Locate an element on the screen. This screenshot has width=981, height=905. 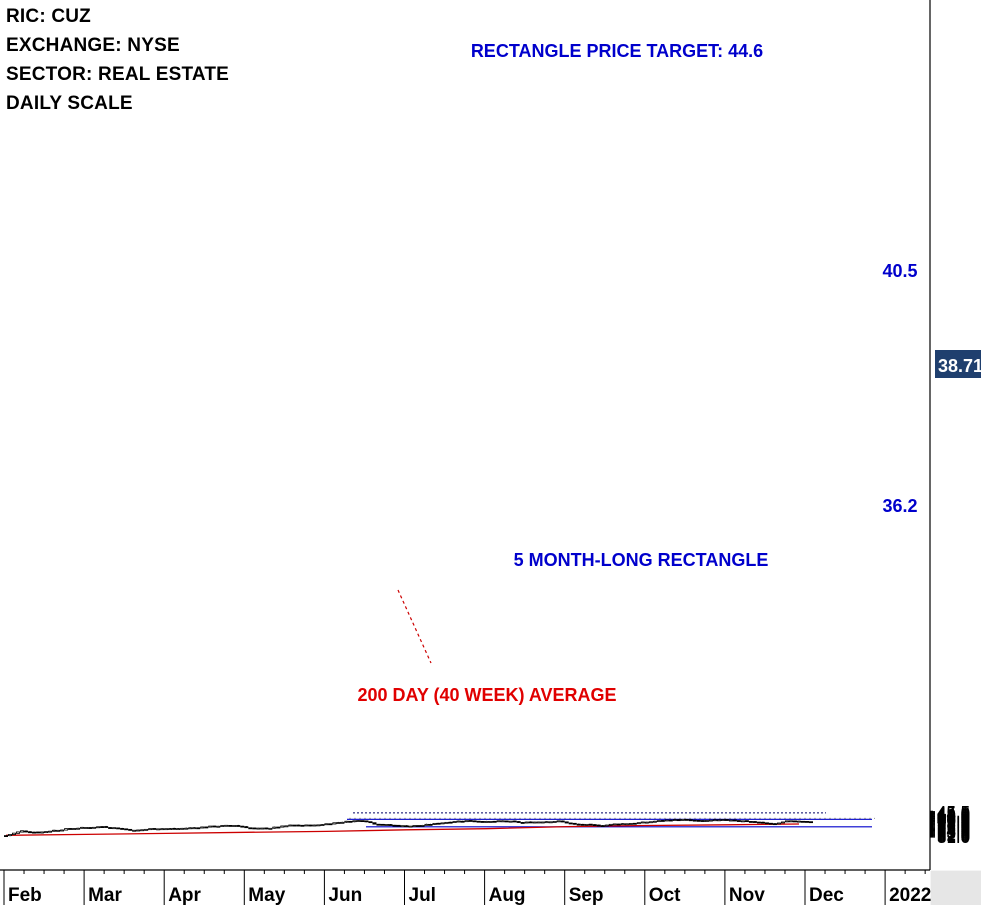
y-tick-label: 44.0 is located at coordinates (953, 814).